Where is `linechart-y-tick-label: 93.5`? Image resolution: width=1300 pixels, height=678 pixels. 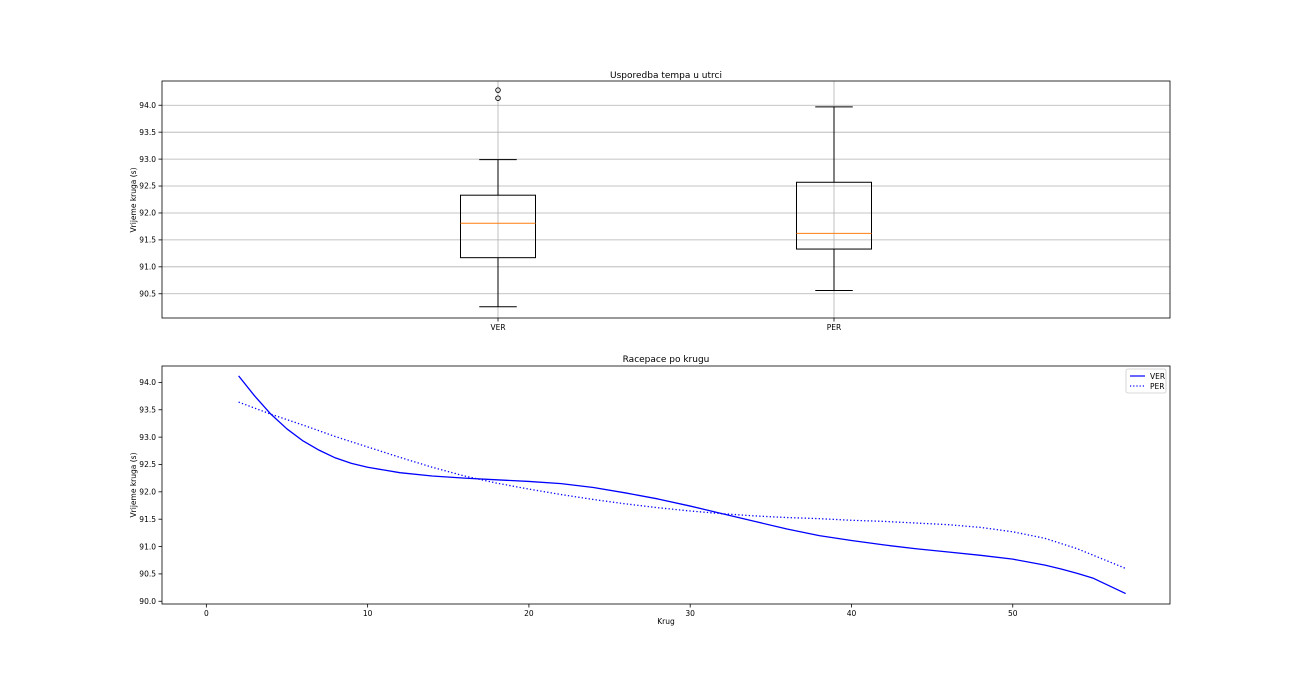
linechart-y-tick-label: 93.5 is located at coordinates (147, 409).